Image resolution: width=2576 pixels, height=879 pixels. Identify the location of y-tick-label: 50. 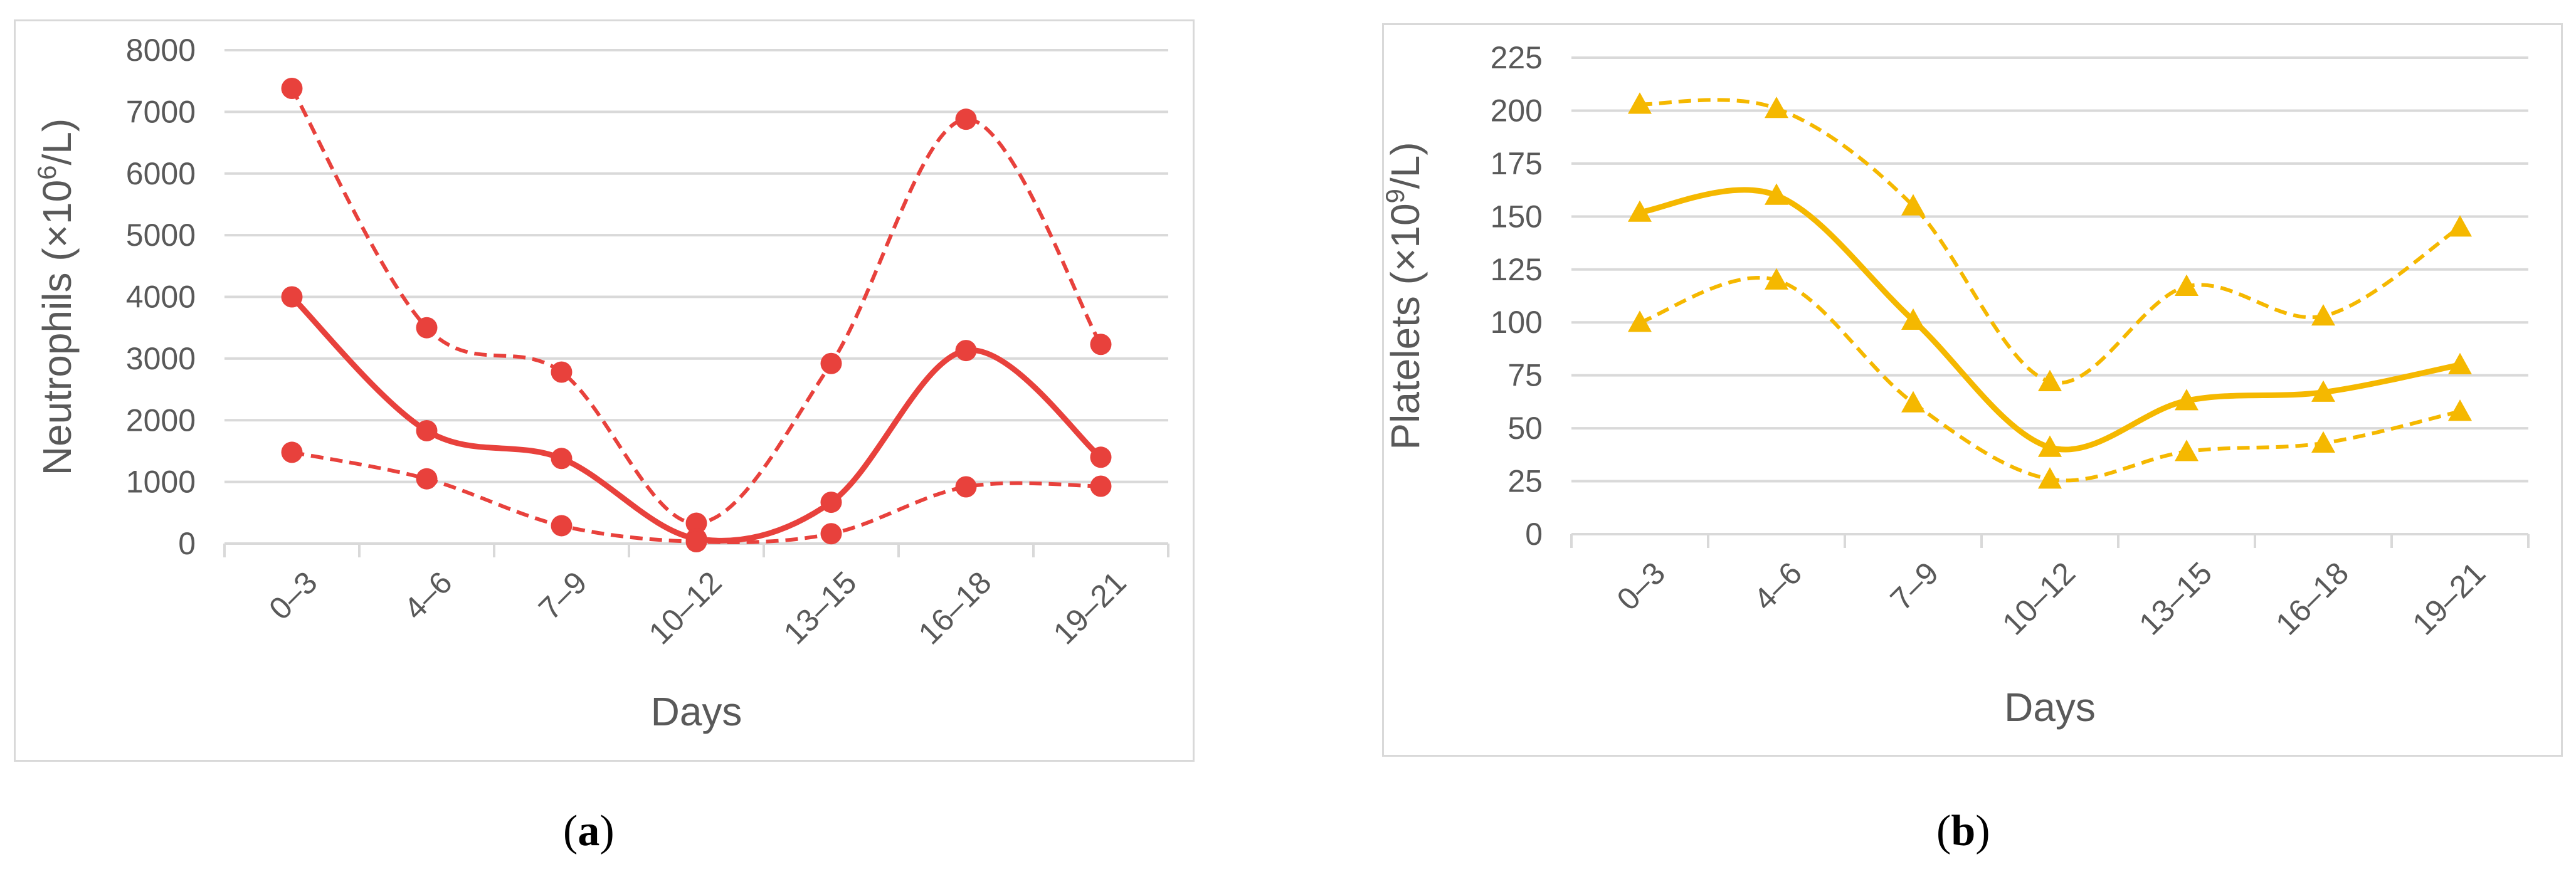
(1525, 428).